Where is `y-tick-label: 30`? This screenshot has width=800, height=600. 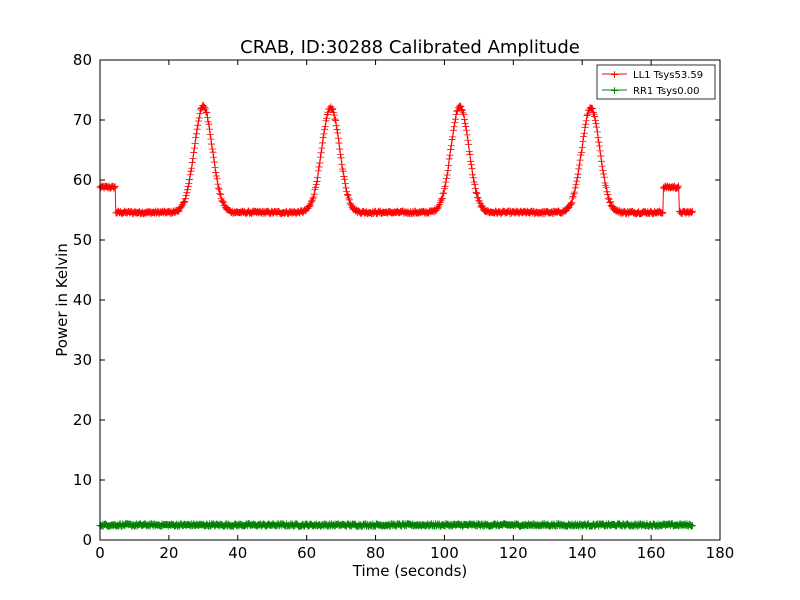
y-tick-label: 30 is located at coordinates (82, 360).